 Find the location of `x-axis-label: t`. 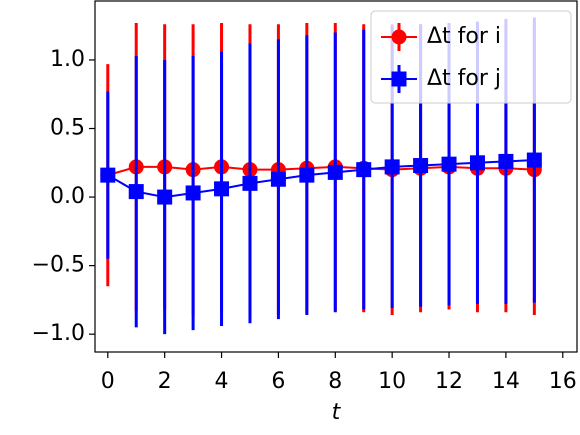

x-axis-label: t is located at coordinates (337, 412).